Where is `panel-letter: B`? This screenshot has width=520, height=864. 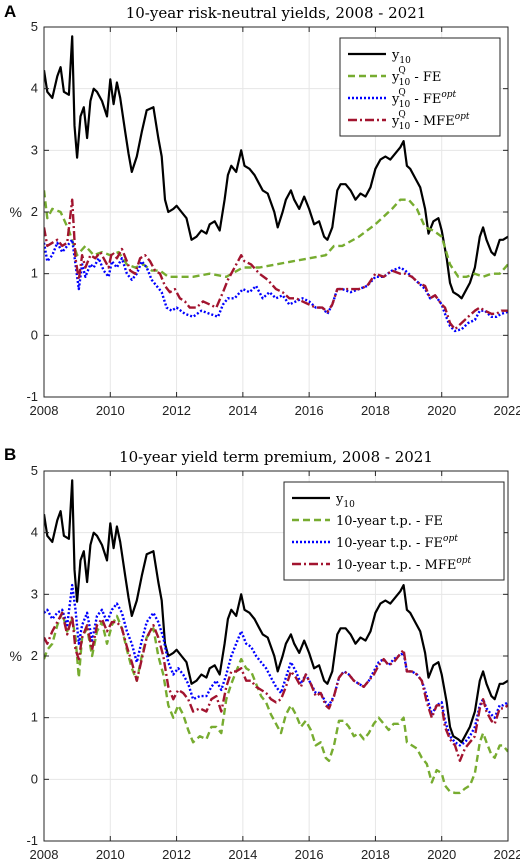
panel-letter: B is located at coordinates (10, 454).